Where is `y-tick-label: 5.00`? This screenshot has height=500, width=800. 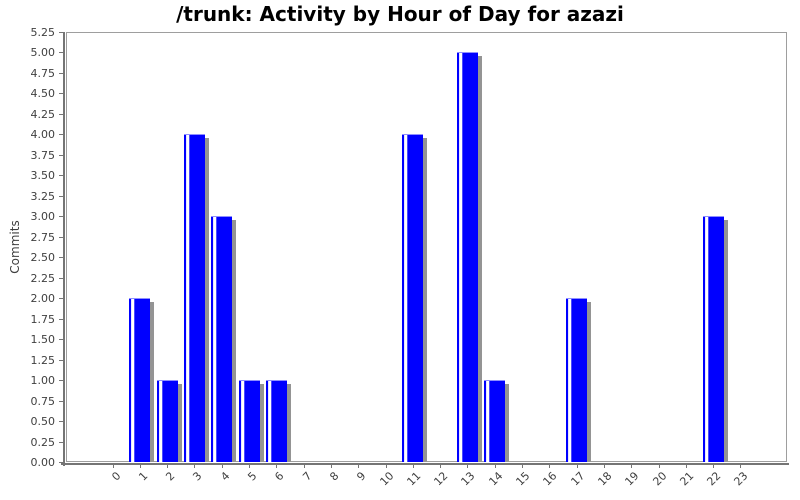 y-tick-label: 5.00 is located at coordinates (43, 52).